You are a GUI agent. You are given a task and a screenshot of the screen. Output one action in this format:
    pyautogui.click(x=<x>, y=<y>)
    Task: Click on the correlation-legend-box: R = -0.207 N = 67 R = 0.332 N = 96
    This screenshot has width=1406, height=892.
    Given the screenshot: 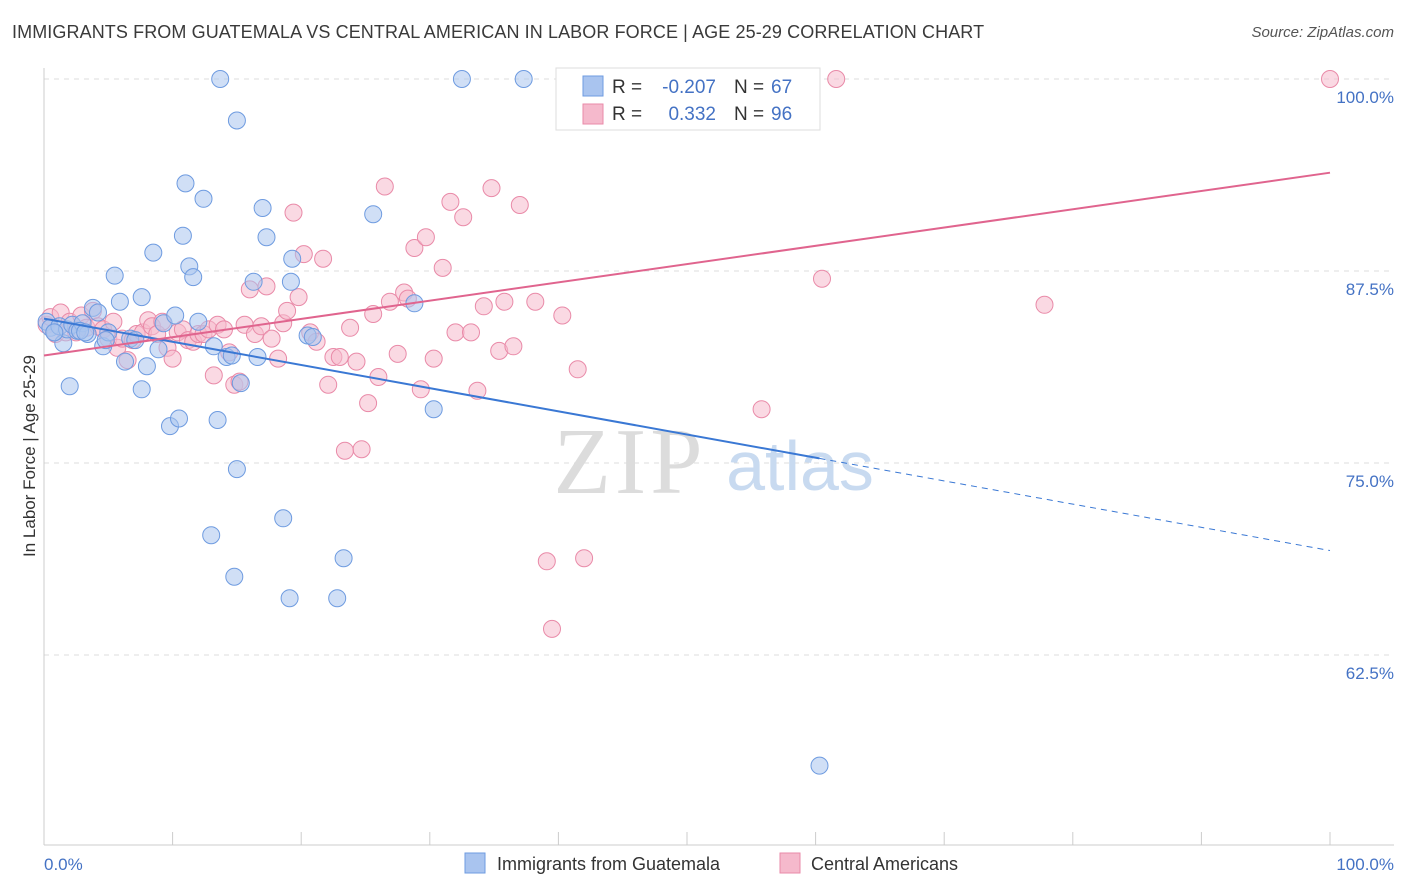 What is the action you would take?
    pyautogui.click(x=688, y=99)
    